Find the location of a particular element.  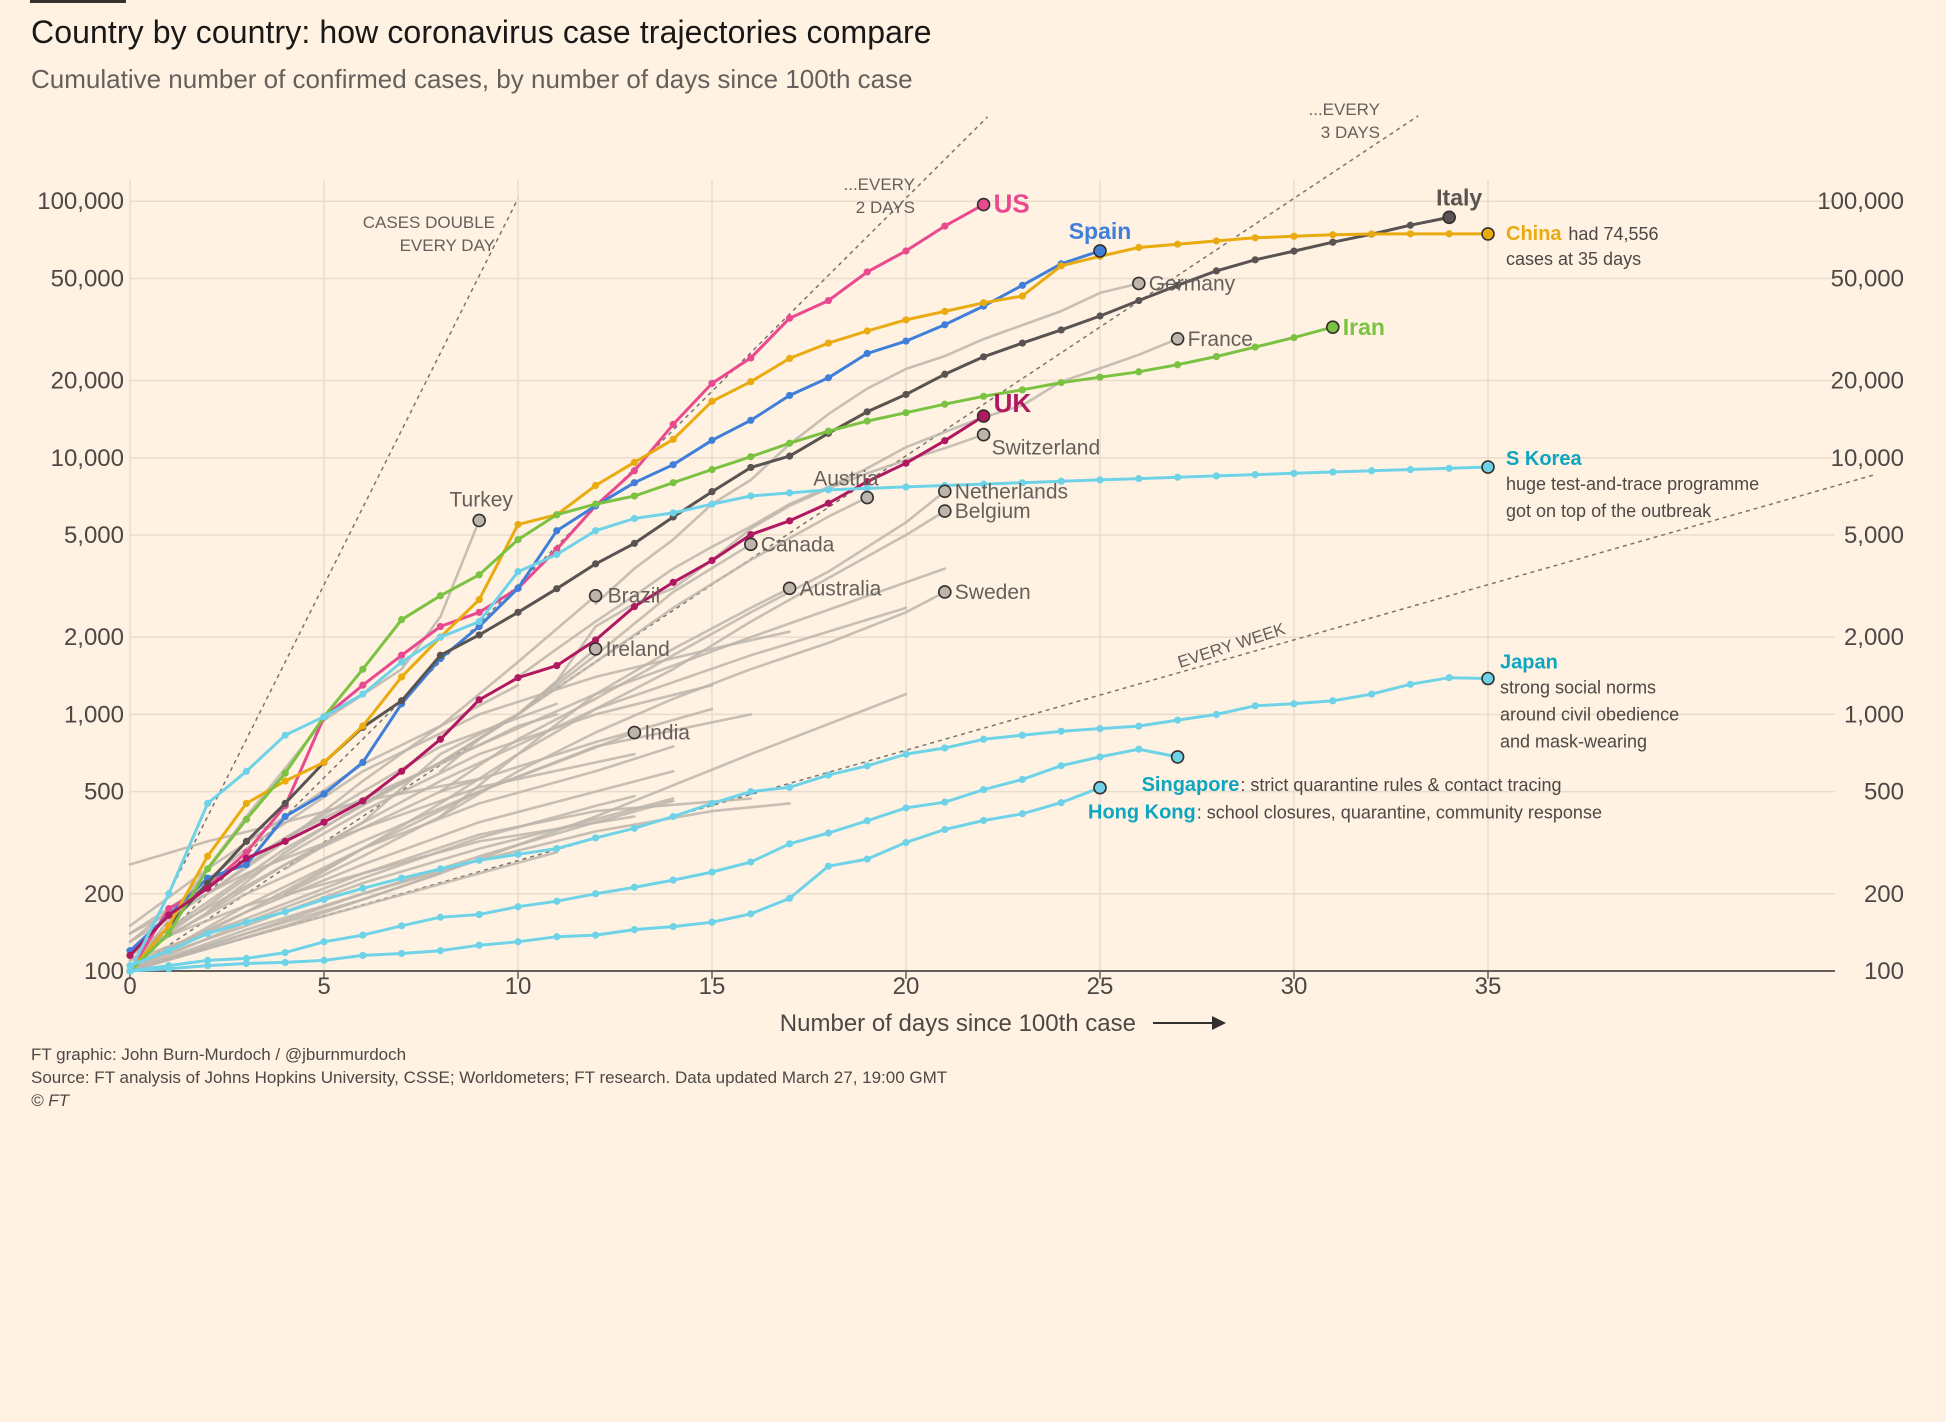

series-line-hong-kong is located at coordinates (615, 879).